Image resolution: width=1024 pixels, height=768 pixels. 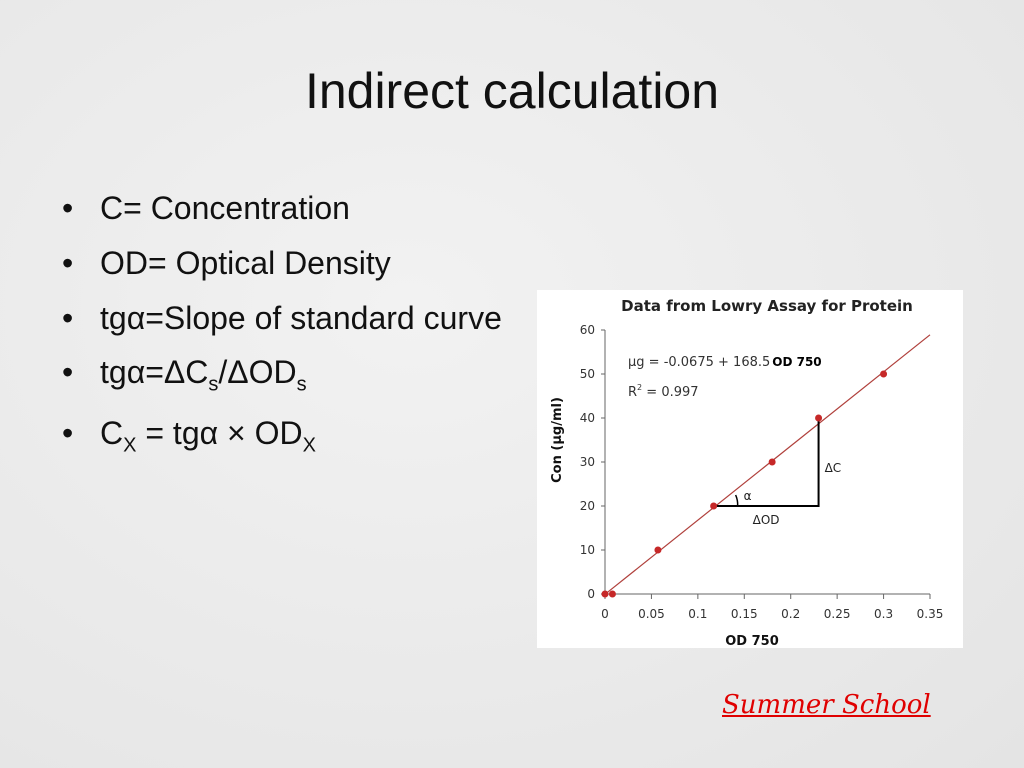 I want to click on r-squared: R2 = 0.997, so click(x=663, y=391).